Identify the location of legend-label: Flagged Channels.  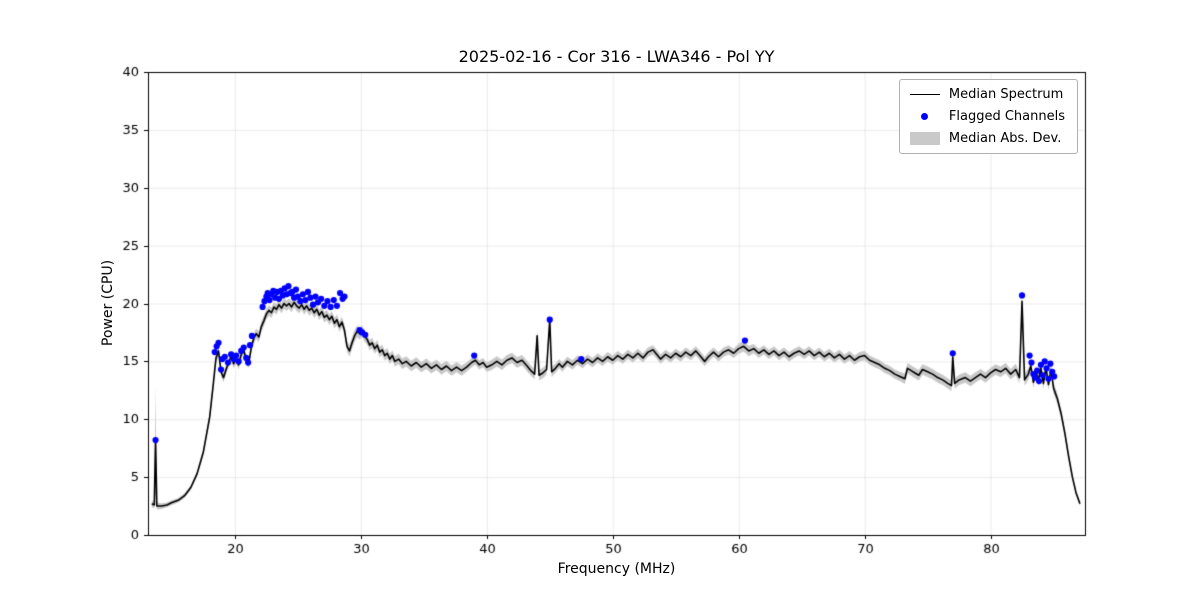
(1006, 116).